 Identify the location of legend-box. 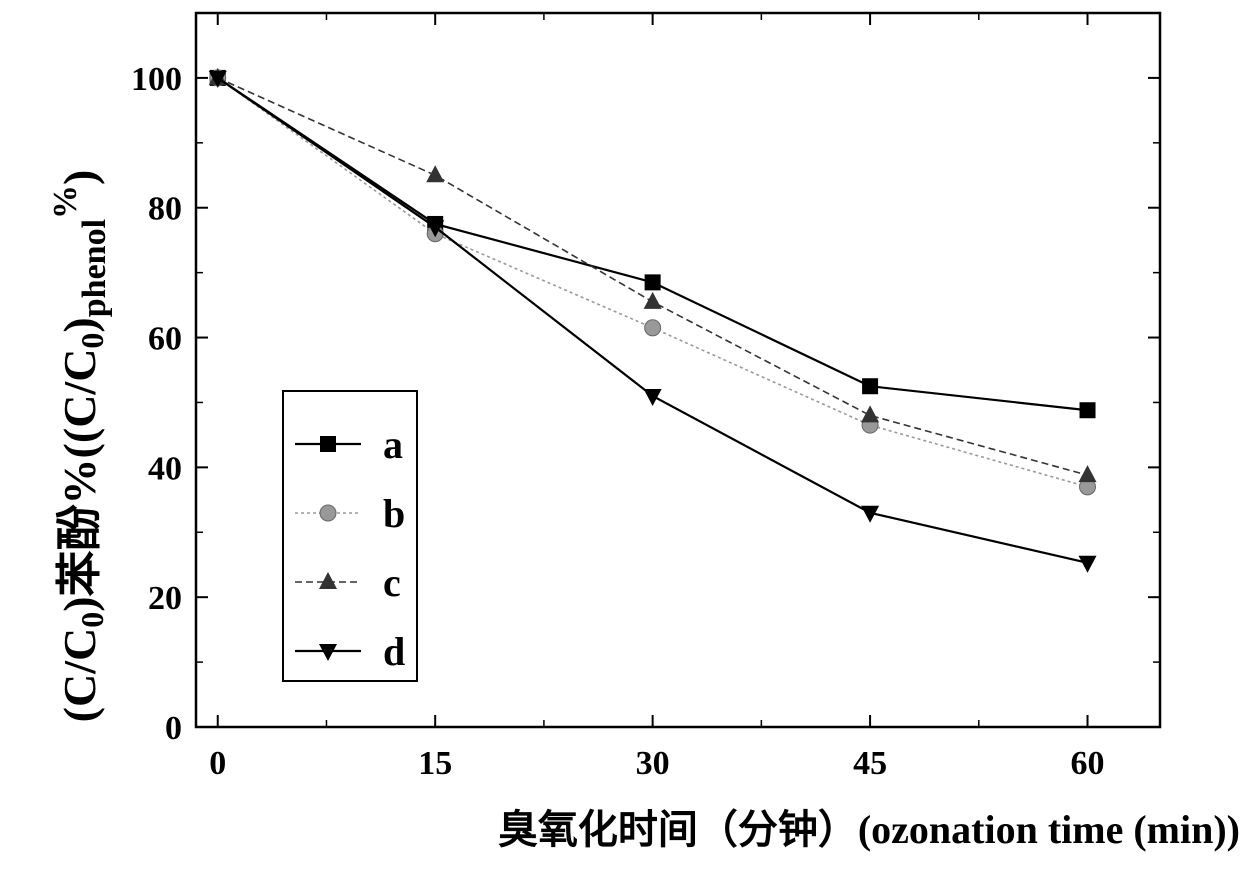
(350, 536).